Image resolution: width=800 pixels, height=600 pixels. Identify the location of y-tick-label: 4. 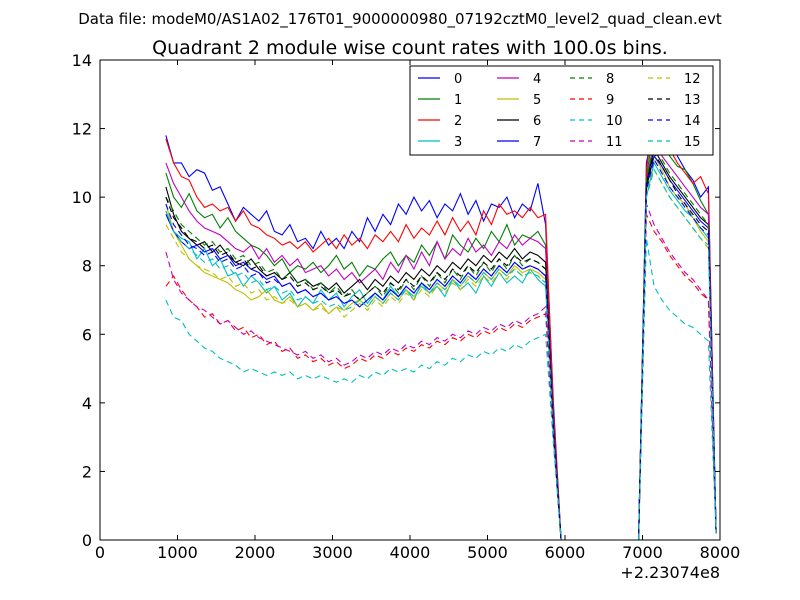
(87, 403).